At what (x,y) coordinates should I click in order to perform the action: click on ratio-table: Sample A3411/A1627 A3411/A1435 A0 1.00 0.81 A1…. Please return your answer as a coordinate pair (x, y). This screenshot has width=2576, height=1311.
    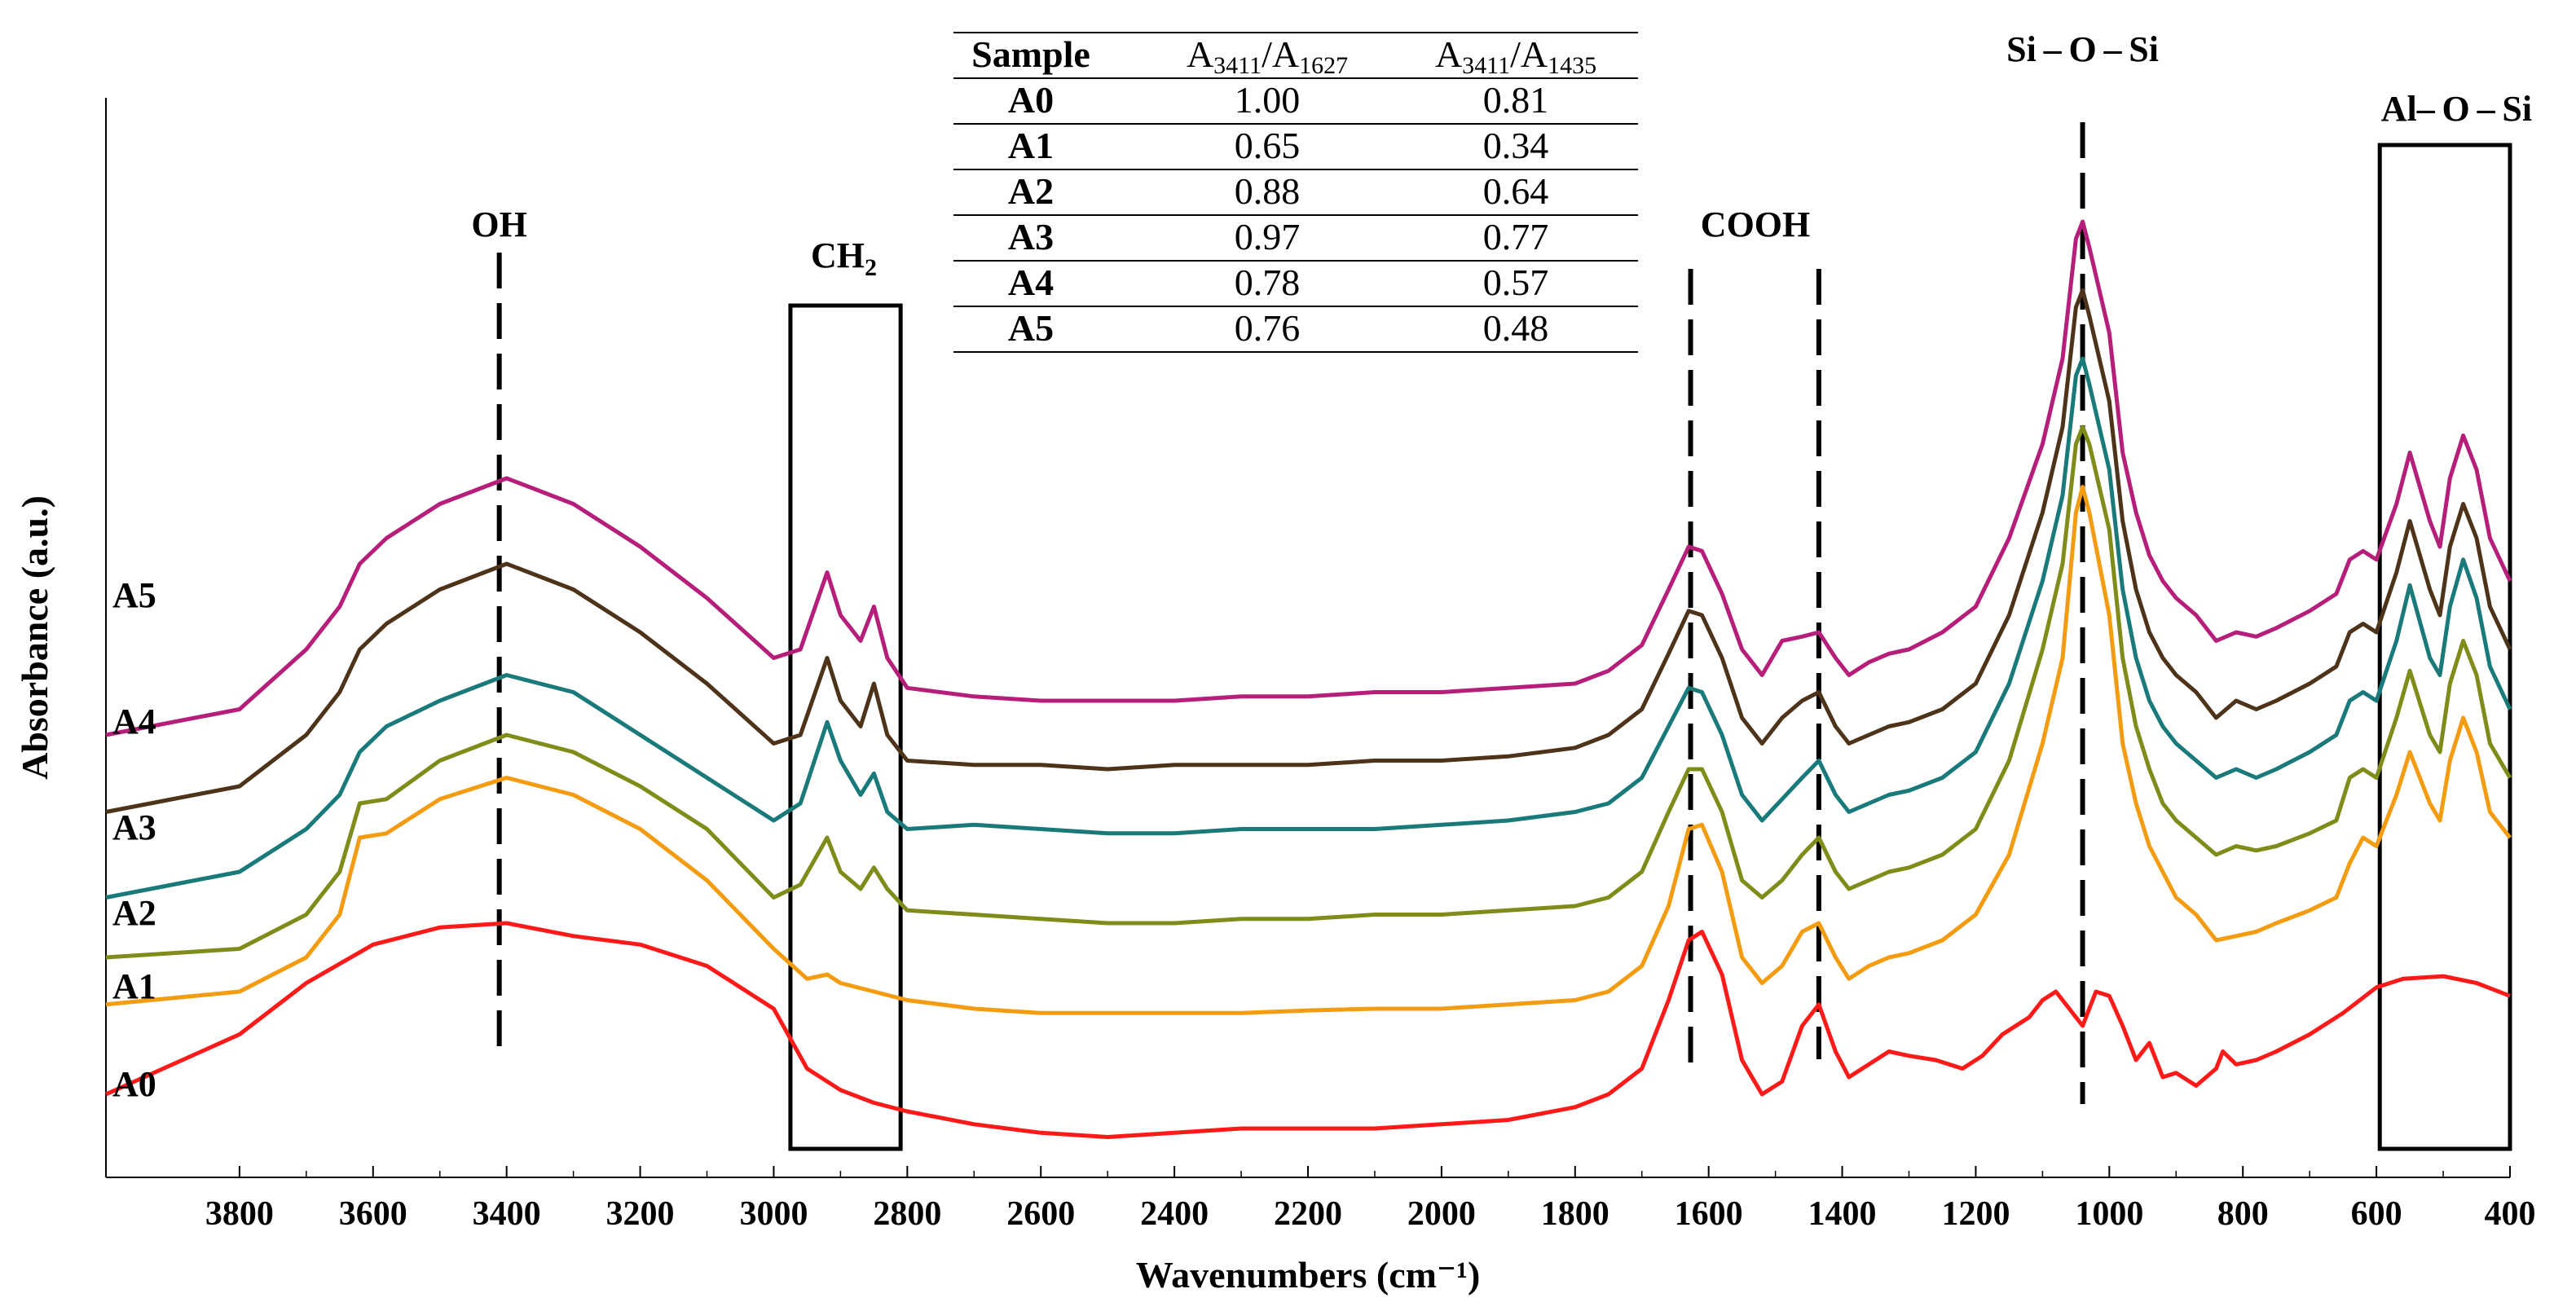
    Looking at the image, I should click on (1295, 192).